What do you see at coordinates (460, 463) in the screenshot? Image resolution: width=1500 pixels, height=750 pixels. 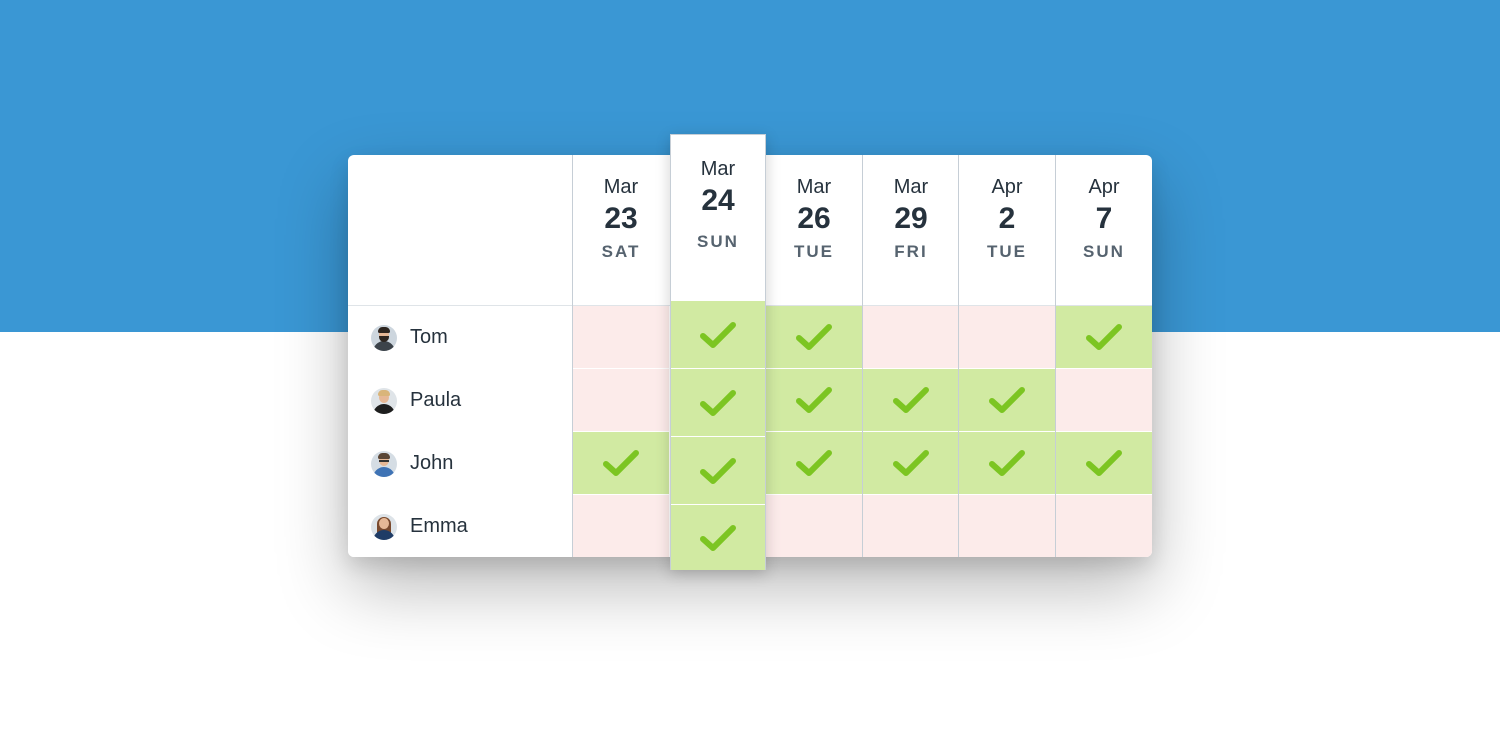 I see `participant-row-john: John` at bounding box center [460, 463].